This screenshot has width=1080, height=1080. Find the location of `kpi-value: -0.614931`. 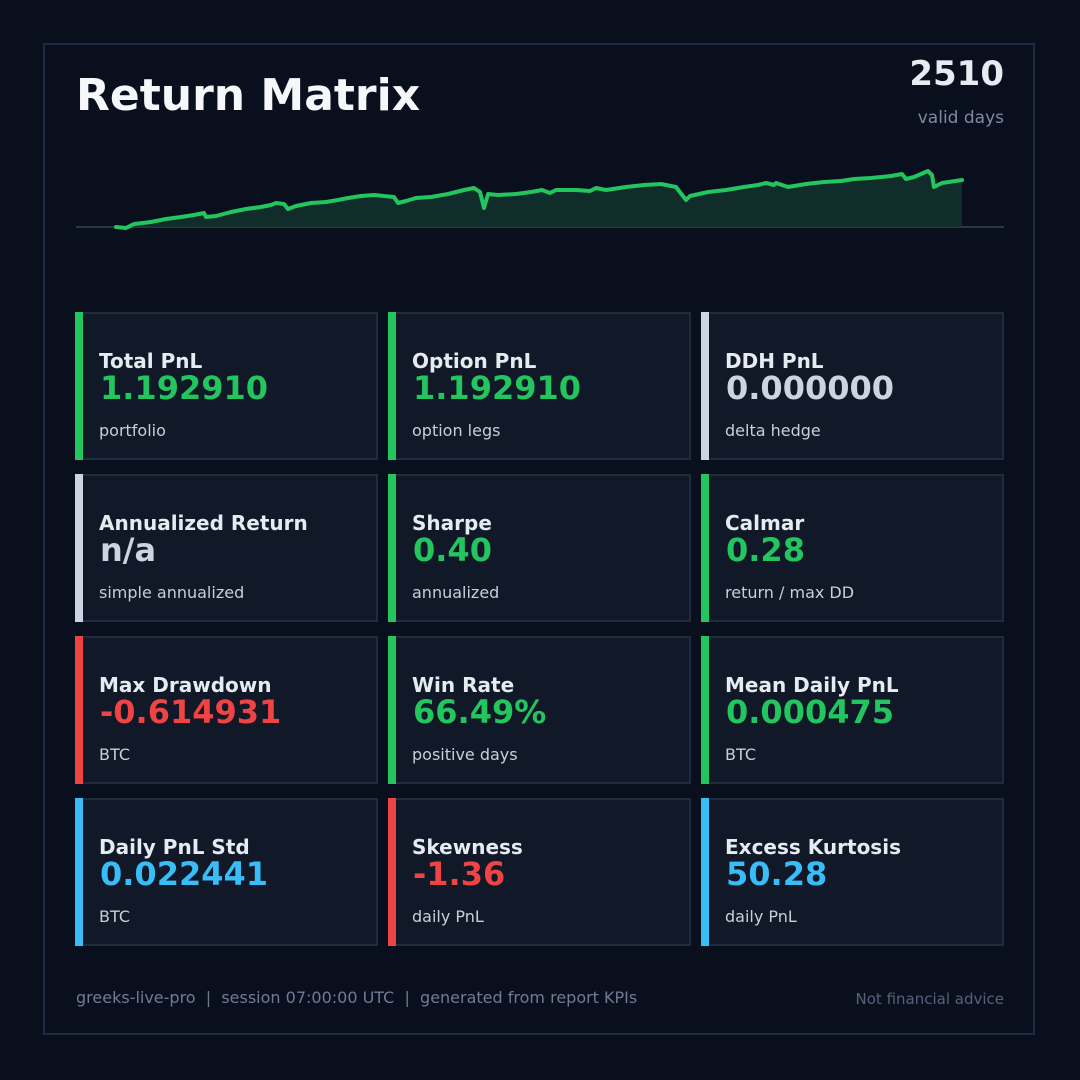

kpi-value: -0.614931 is located at coordinates (191, 712).